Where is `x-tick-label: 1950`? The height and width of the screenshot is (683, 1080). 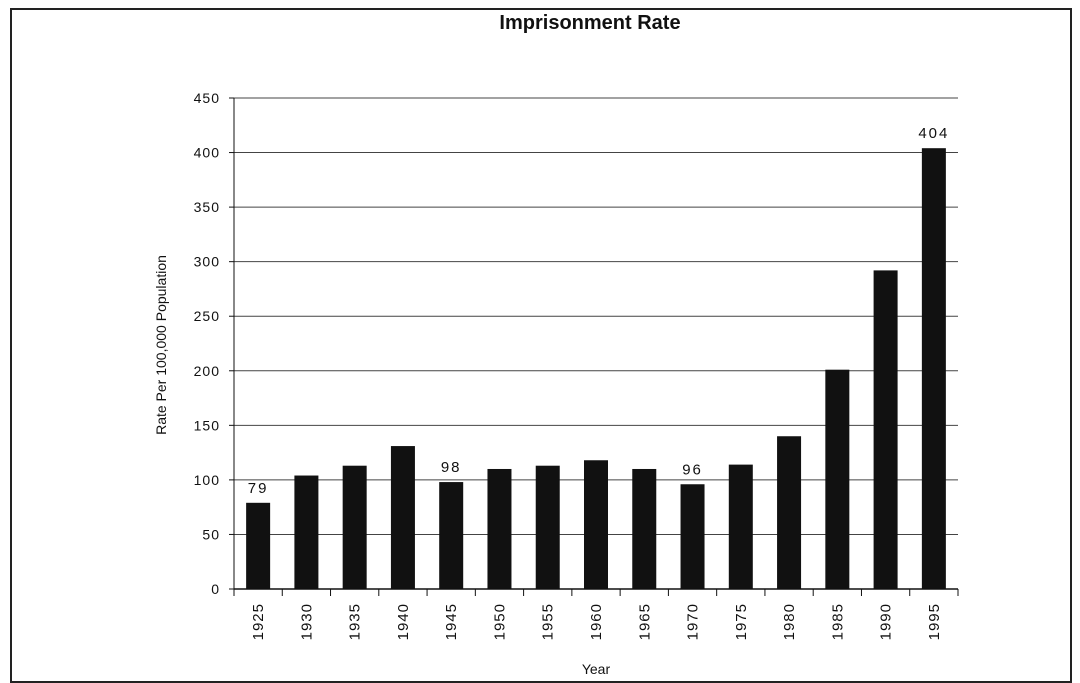 x-tick-label: 1950 is located at coordinates (499, 621).